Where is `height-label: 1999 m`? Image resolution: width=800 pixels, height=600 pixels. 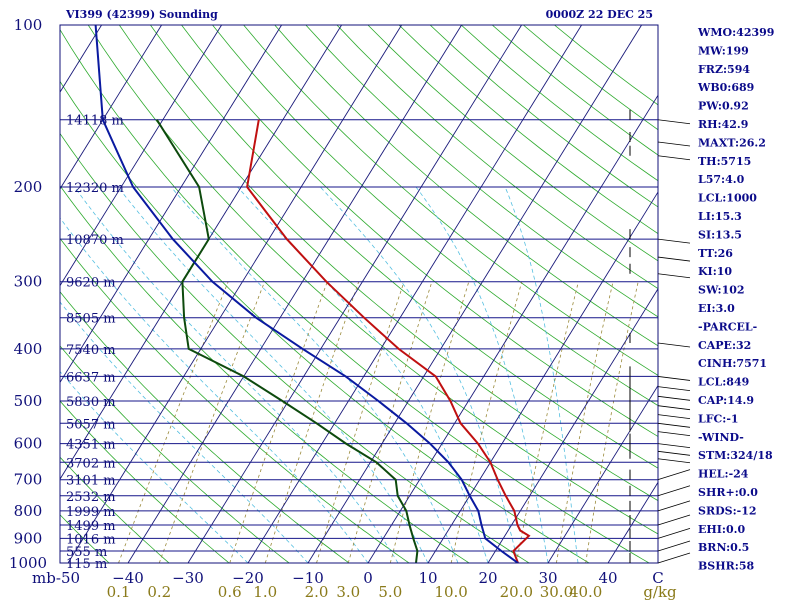
height-label: 1999 m is located at coordinates (91, 512).